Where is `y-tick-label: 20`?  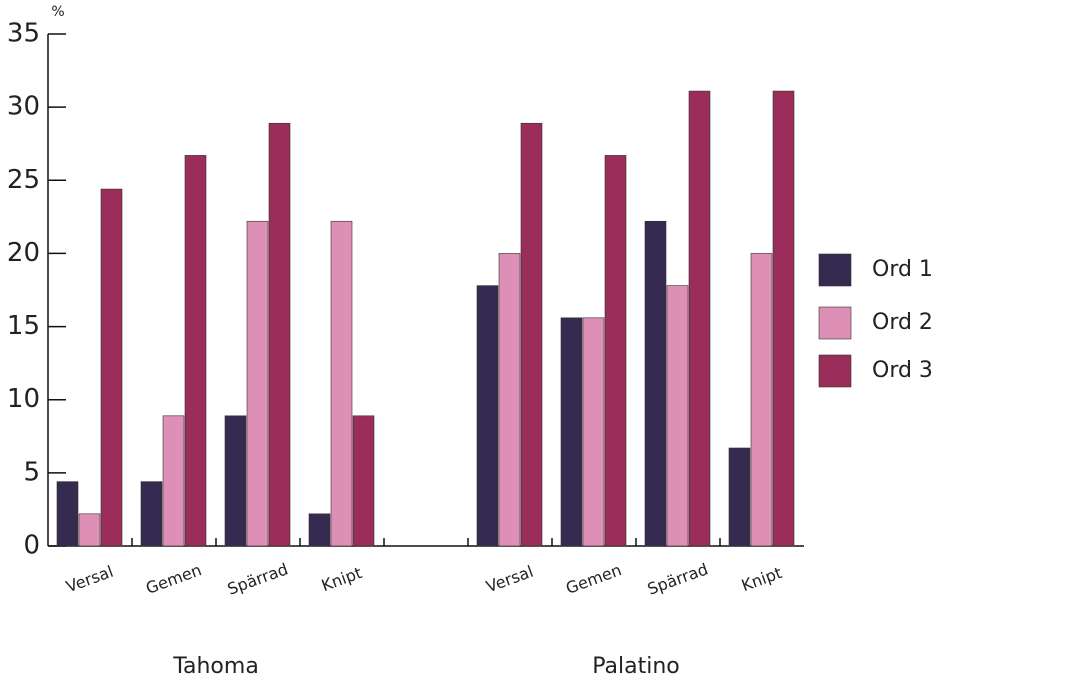 y-tick-label: 20 is located at coordinates (23, 253).